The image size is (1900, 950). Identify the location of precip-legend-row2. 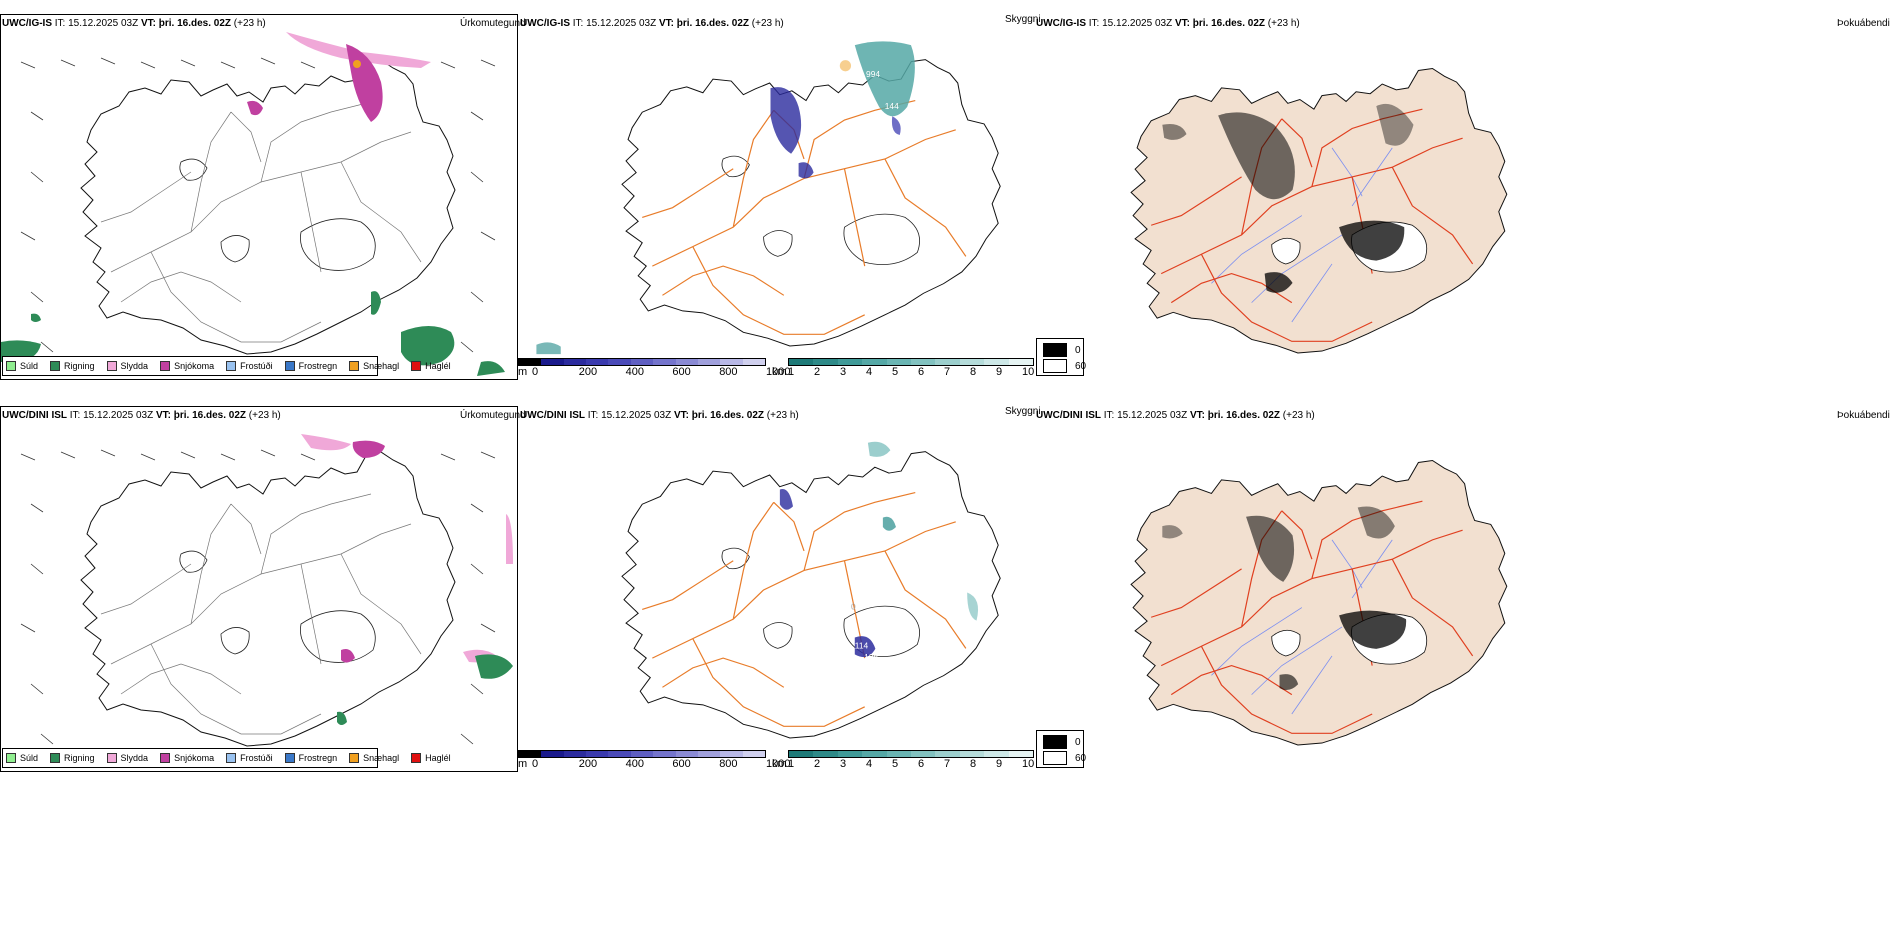
(190, 758).